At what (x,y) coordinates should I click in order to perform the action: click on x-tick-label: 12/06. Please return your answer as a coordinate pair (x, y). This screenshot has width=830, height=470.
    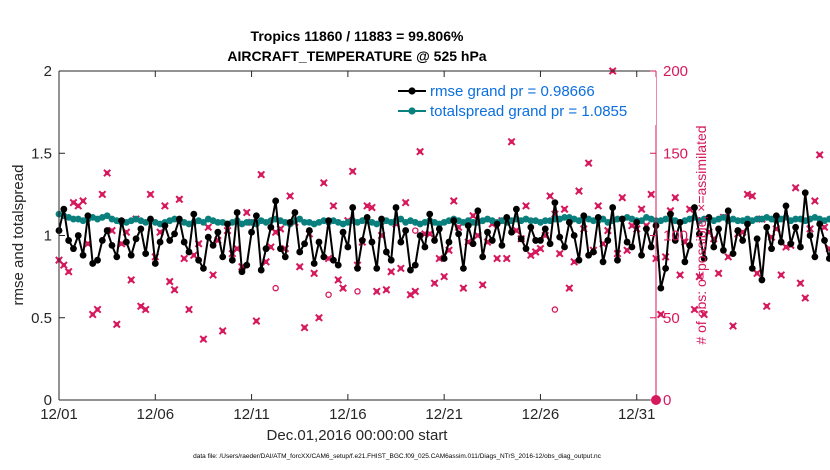
    Looking at the image, I should click on (156, 414).